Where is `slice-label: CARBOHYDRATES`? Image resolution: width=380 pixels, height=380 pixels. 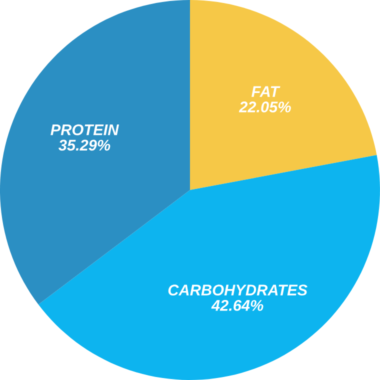
slice-label: CARBOHYDRATES is located at coordinates (238, 290).